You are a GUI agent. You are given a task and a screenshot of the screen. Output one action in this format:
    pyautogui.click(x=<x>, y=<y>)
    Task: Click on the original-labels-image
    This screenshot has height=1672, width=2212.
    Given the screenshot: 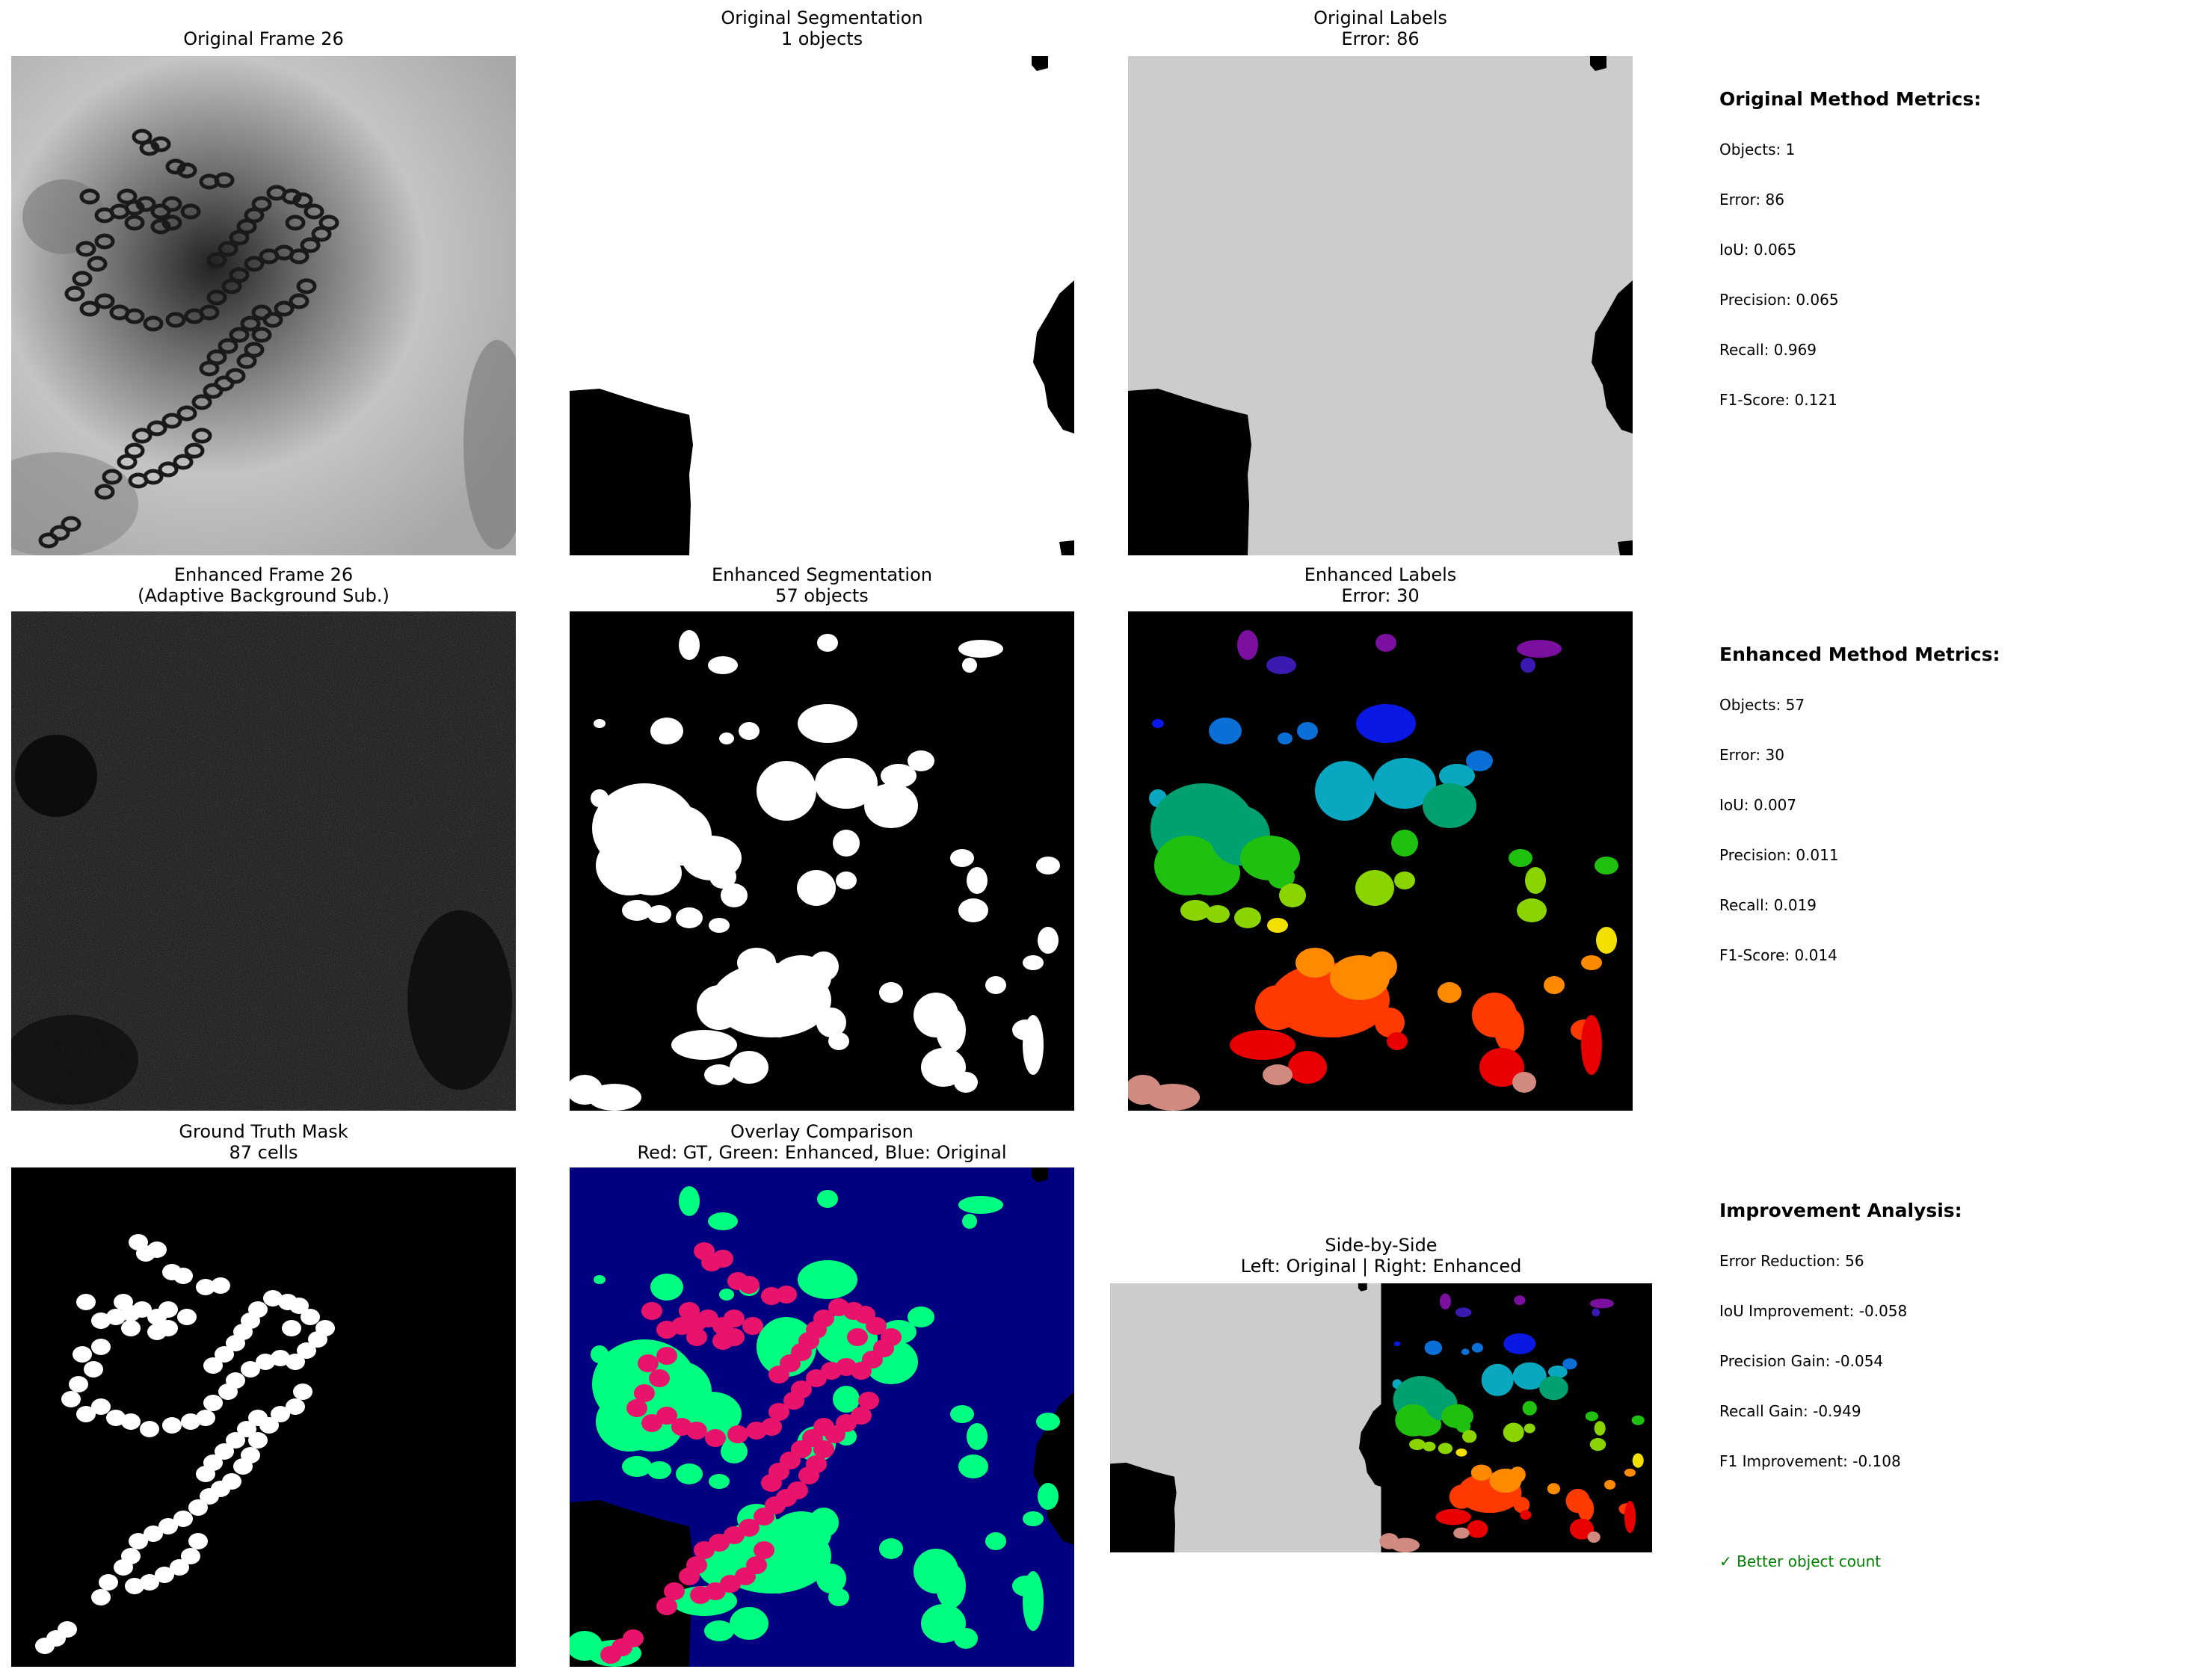 What is the action you would take?
    pyautogui.click(x=1380, y=305)
    